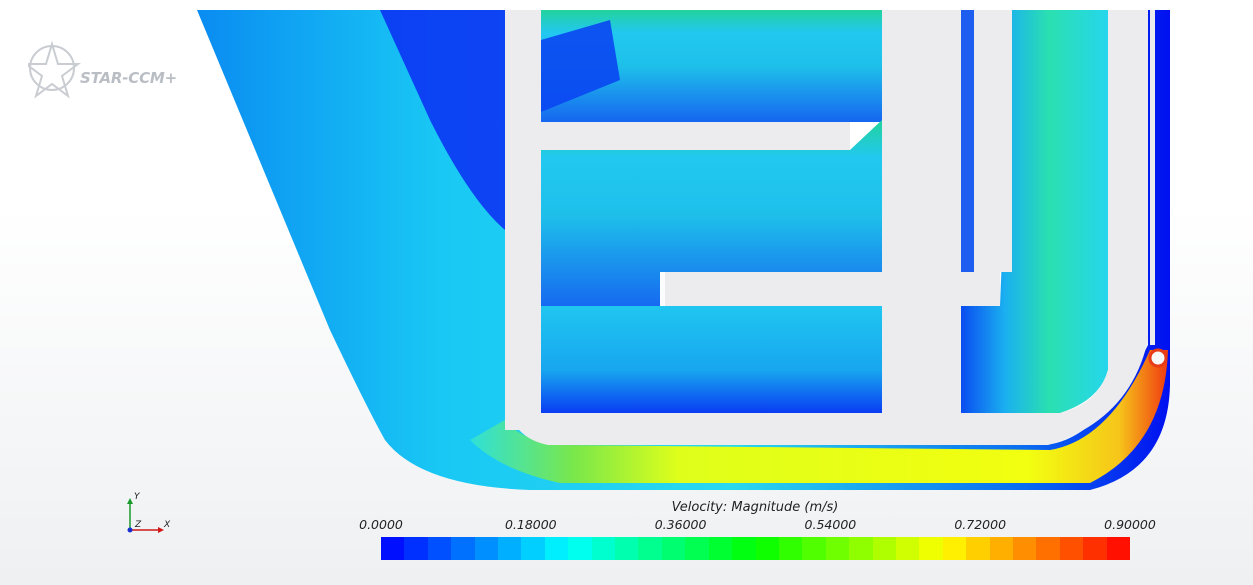  What do you see at coordinates (1034, 211) in the screenshot?
I see `right-channel-region` at bounding box center [1034, 211].